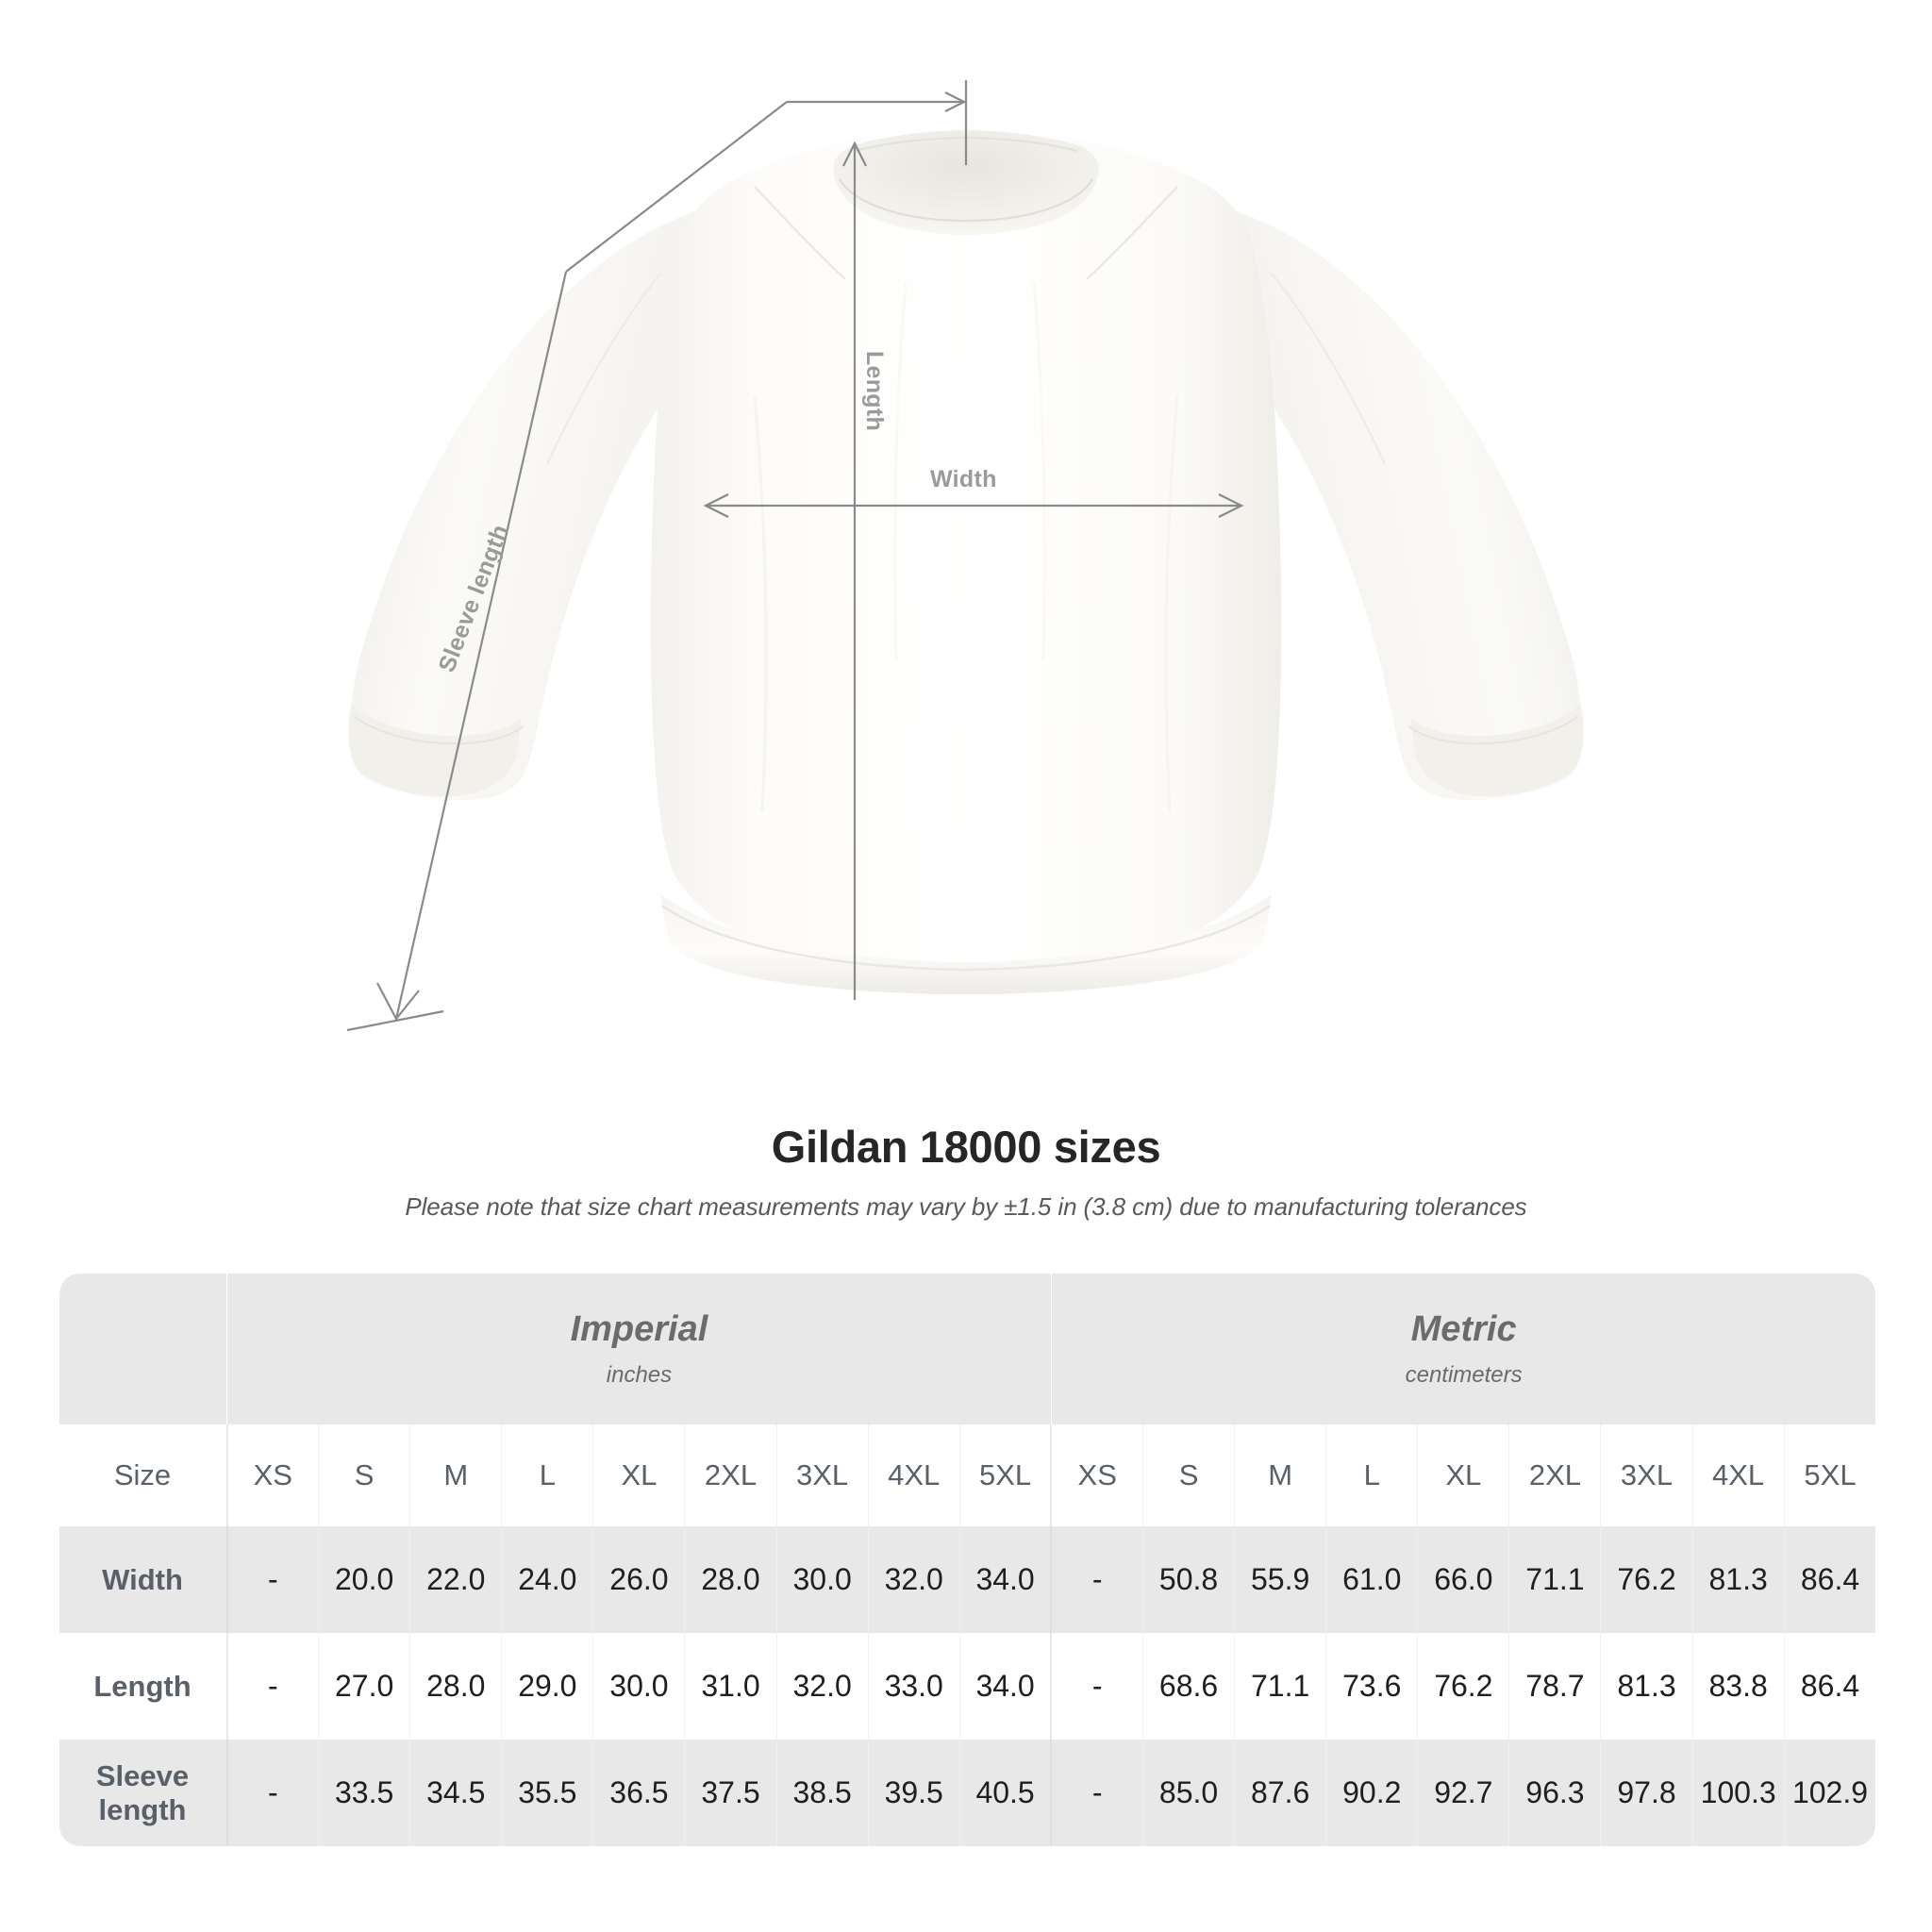 Image resolution: width=1932 pixels, height=1932 pixels. What do you see at coordinates (142, 1349) in the screenshot?
I see `unit-spacer-left` at bounding box center [142, 1349].